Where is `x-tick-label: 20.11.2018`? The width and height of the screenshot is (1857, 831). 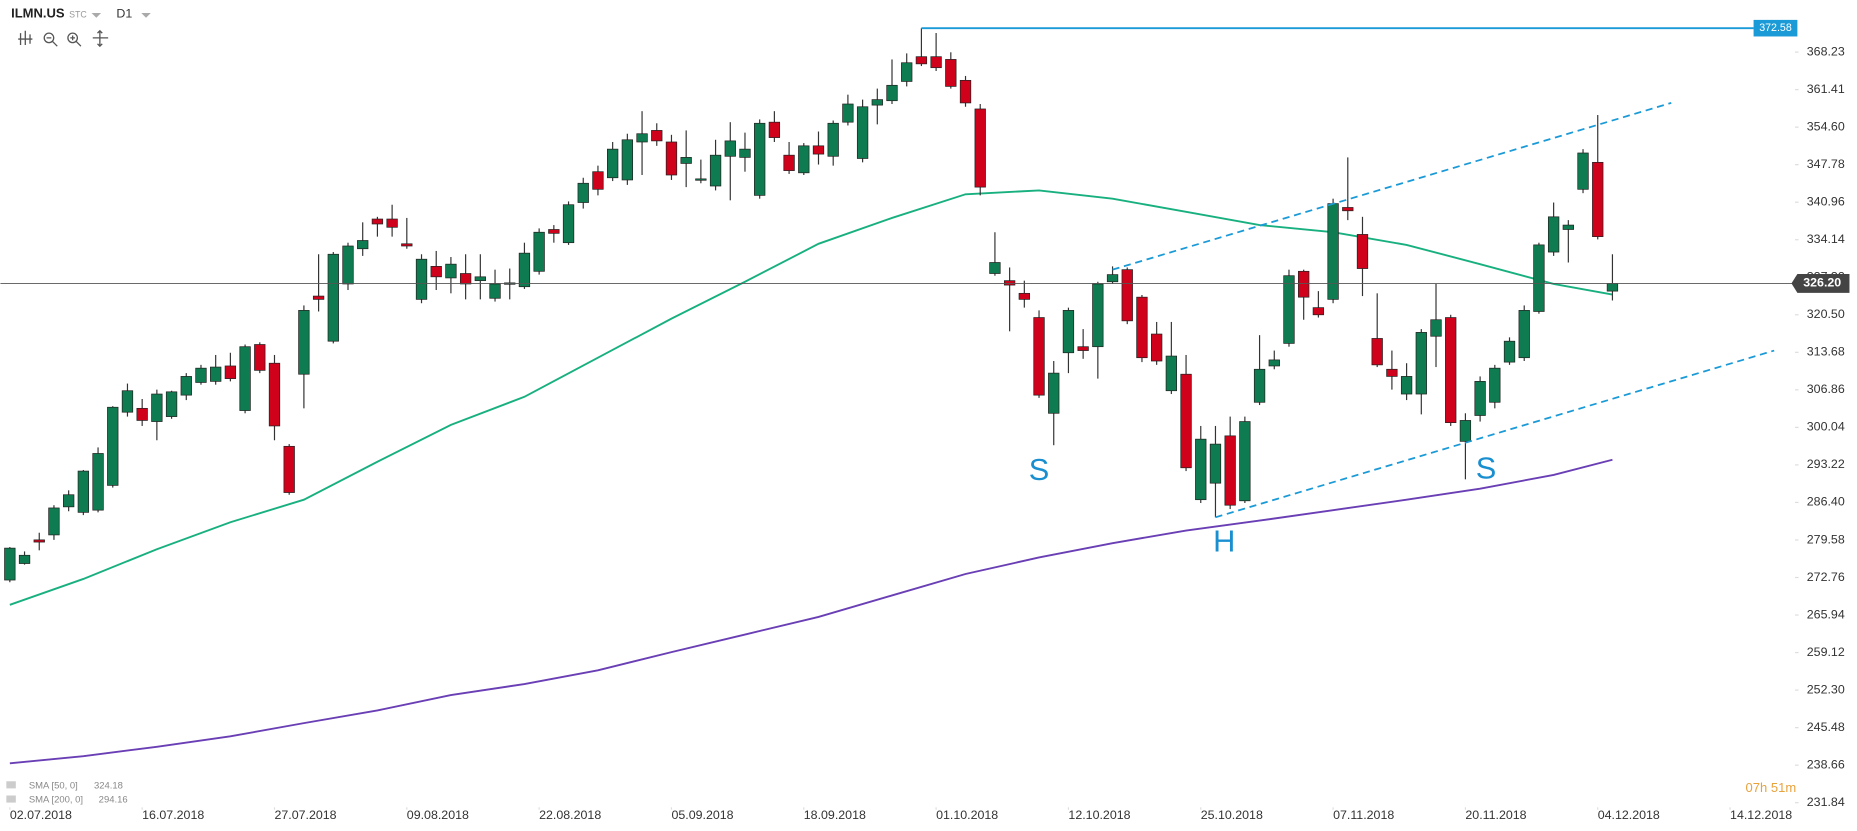 x-tick-label: 20.11.2018 is located at coordinates (1495, 815).